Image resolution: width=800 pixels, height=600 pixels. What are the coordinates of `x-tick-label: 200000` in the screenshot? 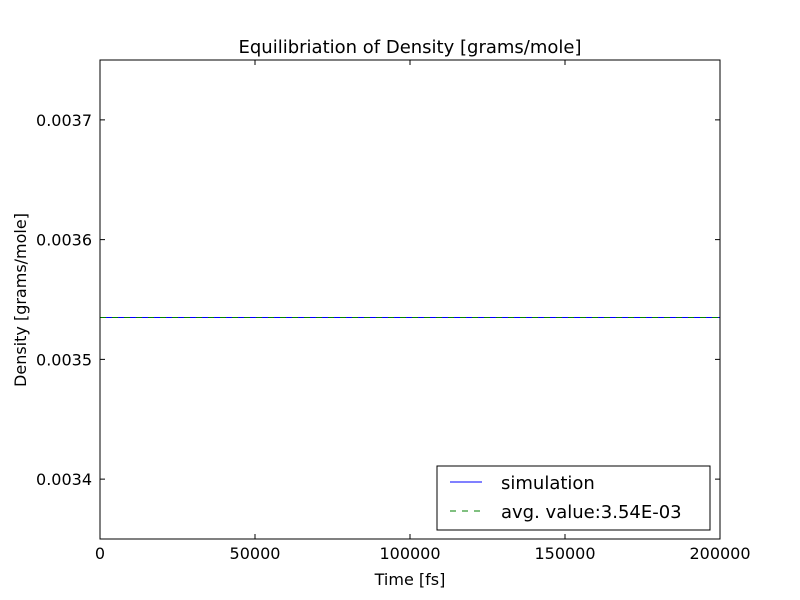 It's located at (719, 553).